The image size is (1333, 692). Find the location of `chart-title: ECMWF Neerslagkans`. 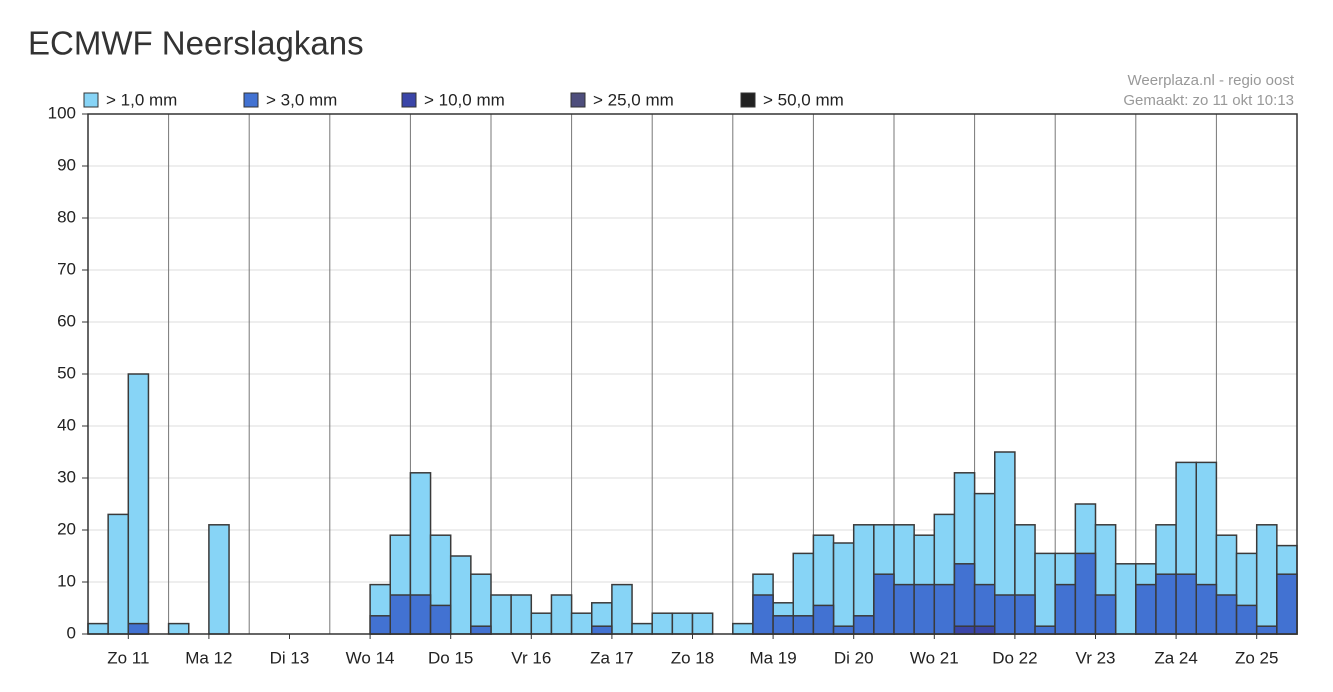

chart-title: ECMWF Neerslagkans is located at coordinates (196, 43).